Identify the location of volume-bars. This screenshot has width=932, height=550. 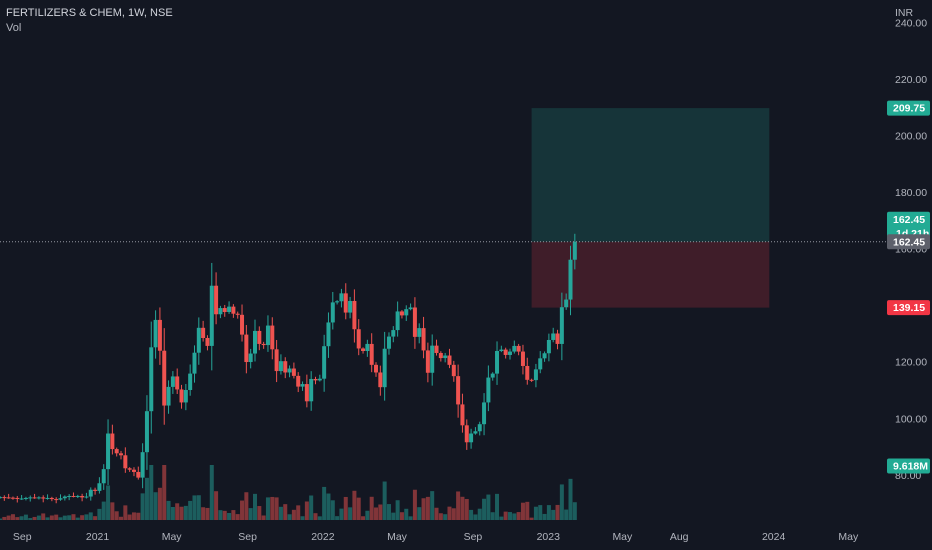
(288, 492).